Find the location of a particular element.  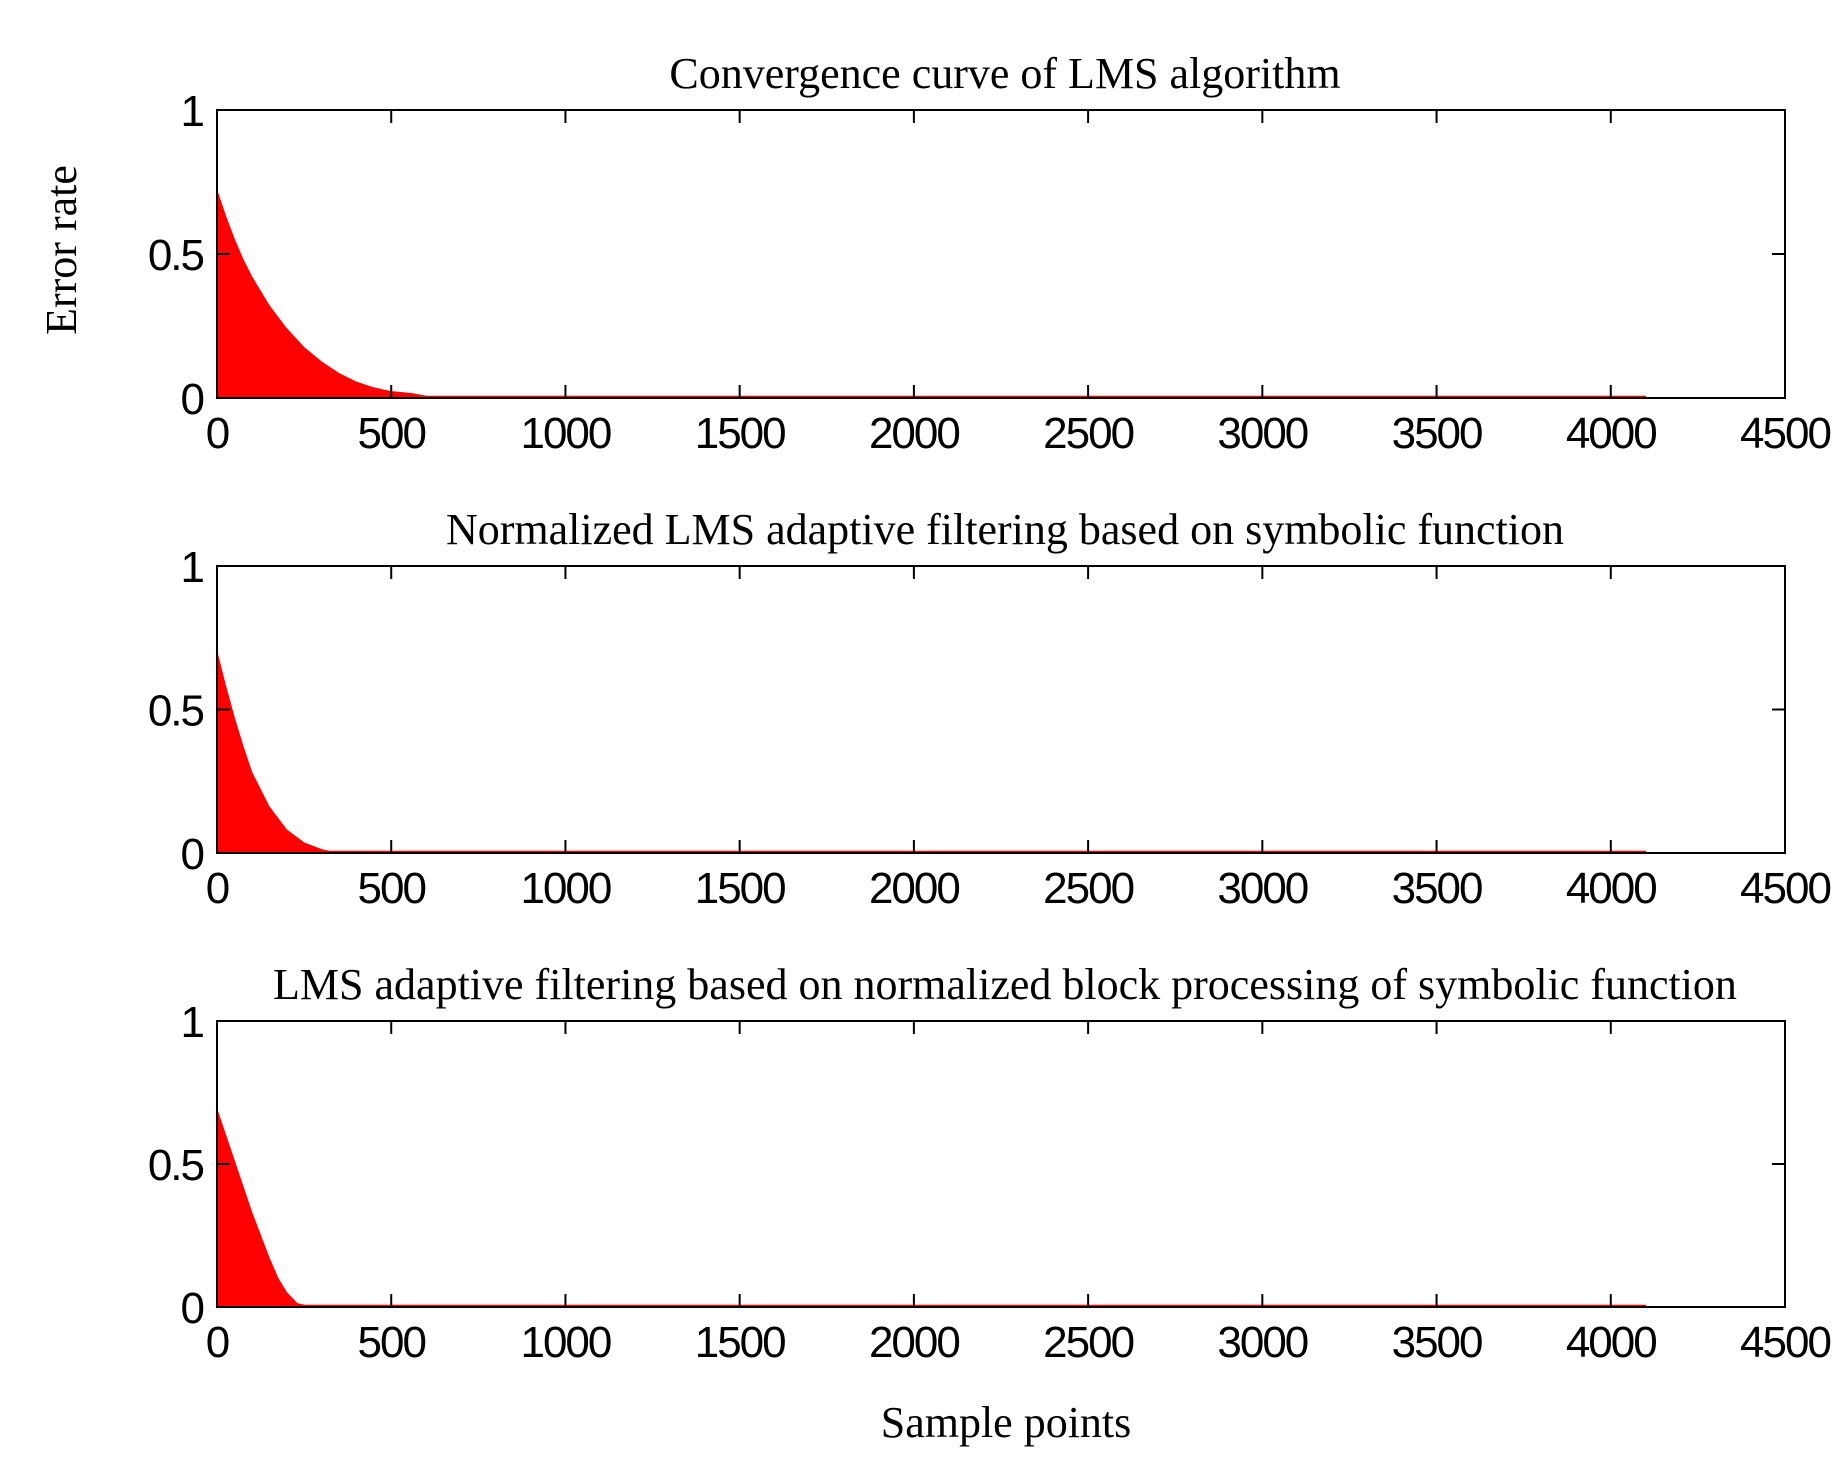

panel-title: Convergence curve of LMS algorithm is located at coordinates (1004, 73).